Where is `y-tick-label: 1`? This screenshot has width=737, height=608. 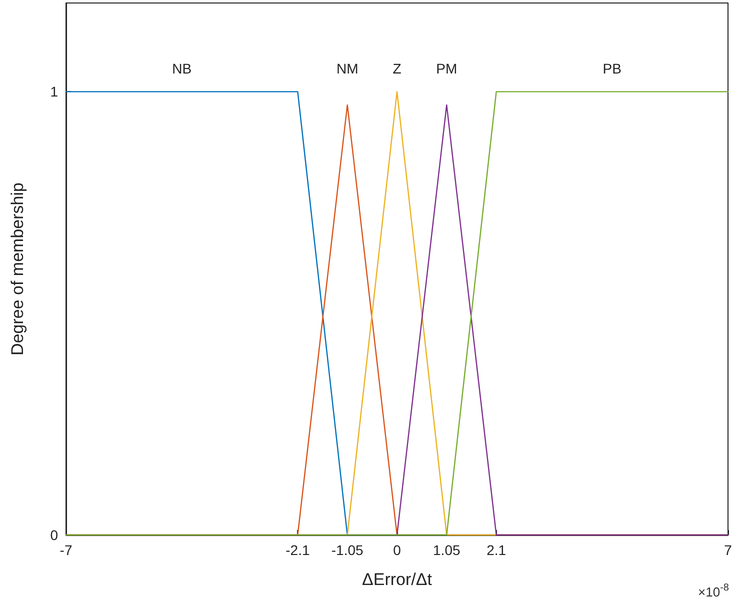
y-tick-label: 1 is located at coordinates (54, 92).